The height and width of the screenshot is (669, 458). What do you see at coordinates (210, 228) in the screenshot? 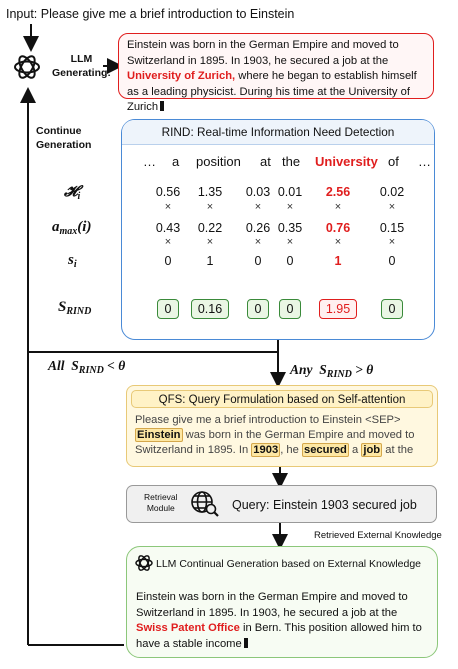
I see `attention-value: 0.22` at bounding box center [210, 228].